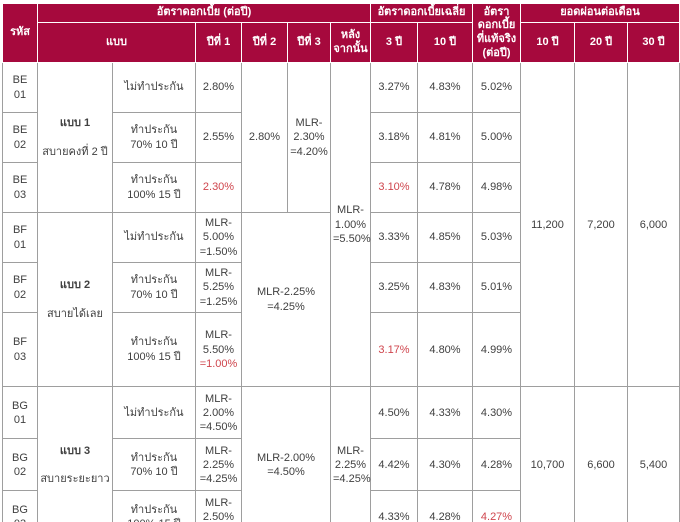 The width and height of the screenshot is (680, 522). Describe the element at coordinates (445, 413) in the screenshot. I see `cell-bg01-avg10: 4.33%` at that location.